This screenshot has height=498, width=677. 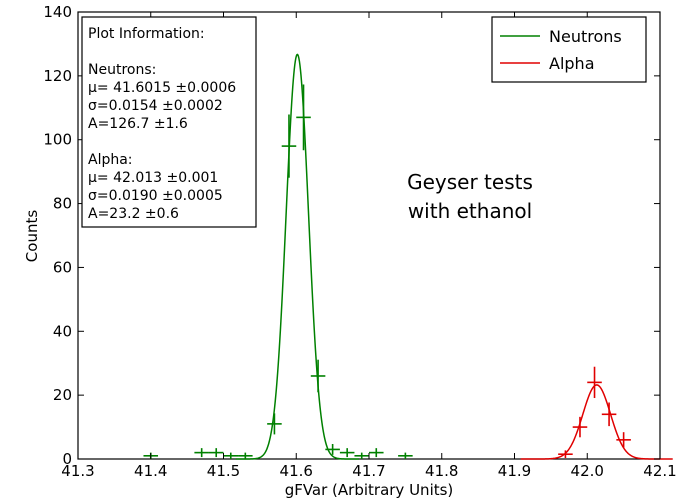 I want to click on y-tick-label: 40, so click(x=62, y=331).